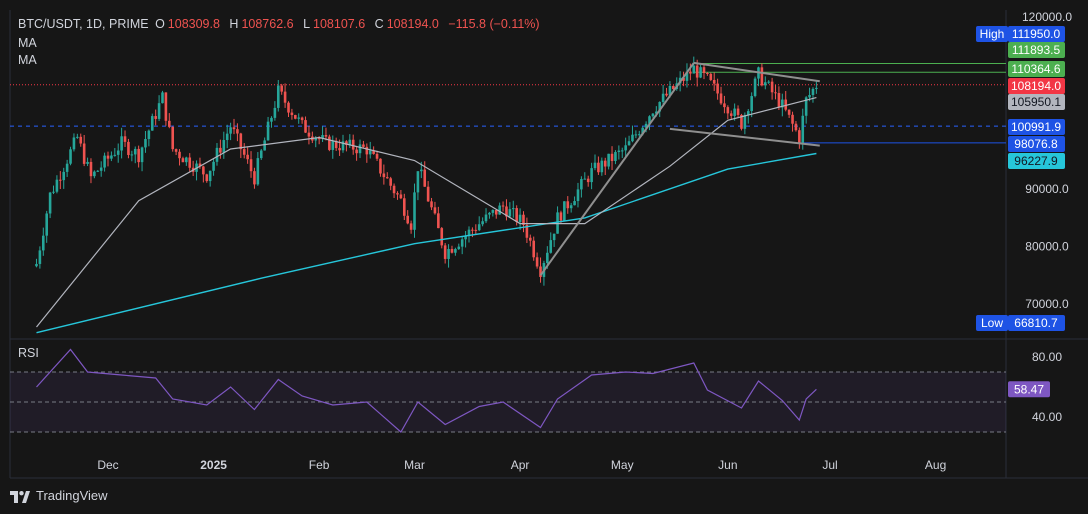 This screenshot has width=1088, height=514. I want to click on footer-brand: TradingView, so click(59, 495).